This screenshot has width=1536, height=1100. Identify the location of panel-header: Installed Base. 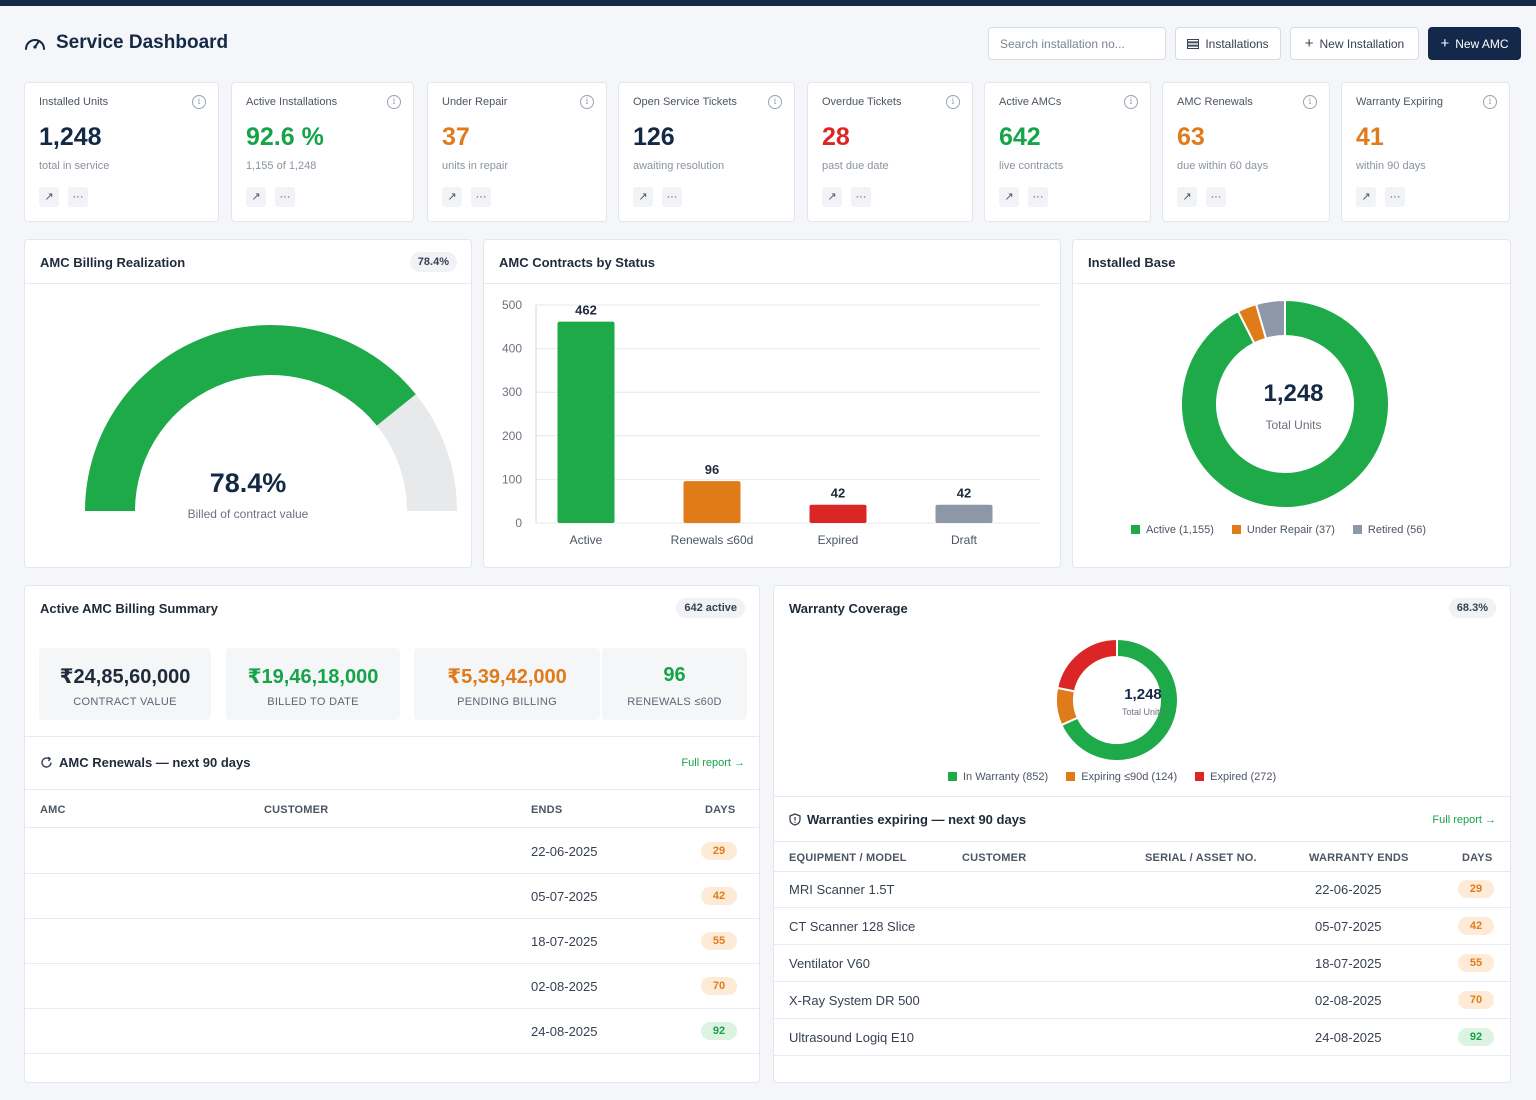
(1291, 262).